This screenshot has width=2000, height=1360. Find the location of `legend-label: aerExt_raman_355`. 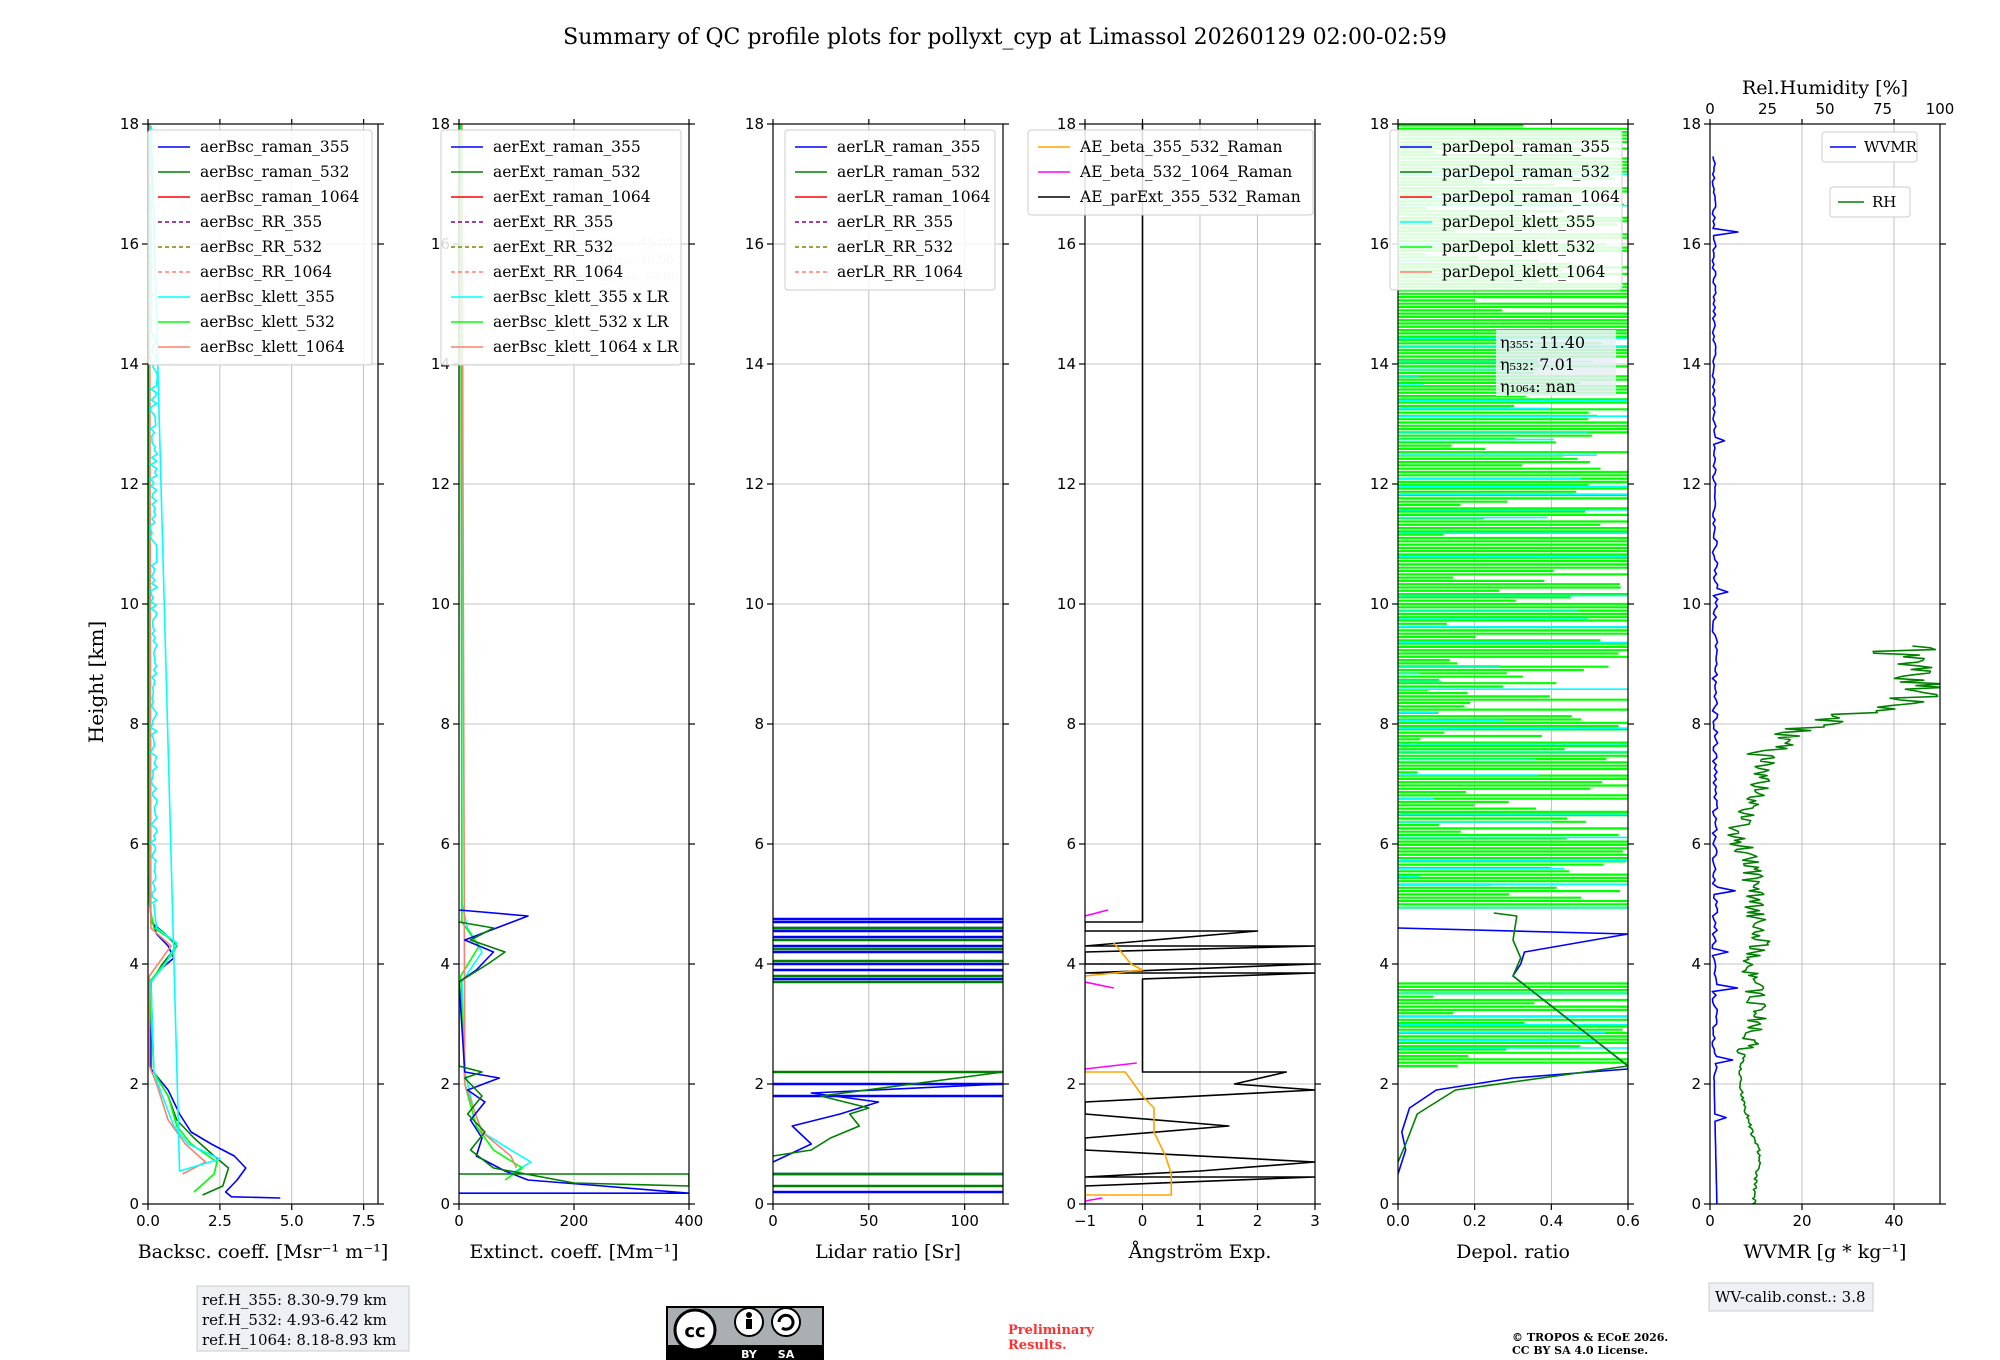

legend-label: aerExt_raman_355 is located at coordinates (567, 147).